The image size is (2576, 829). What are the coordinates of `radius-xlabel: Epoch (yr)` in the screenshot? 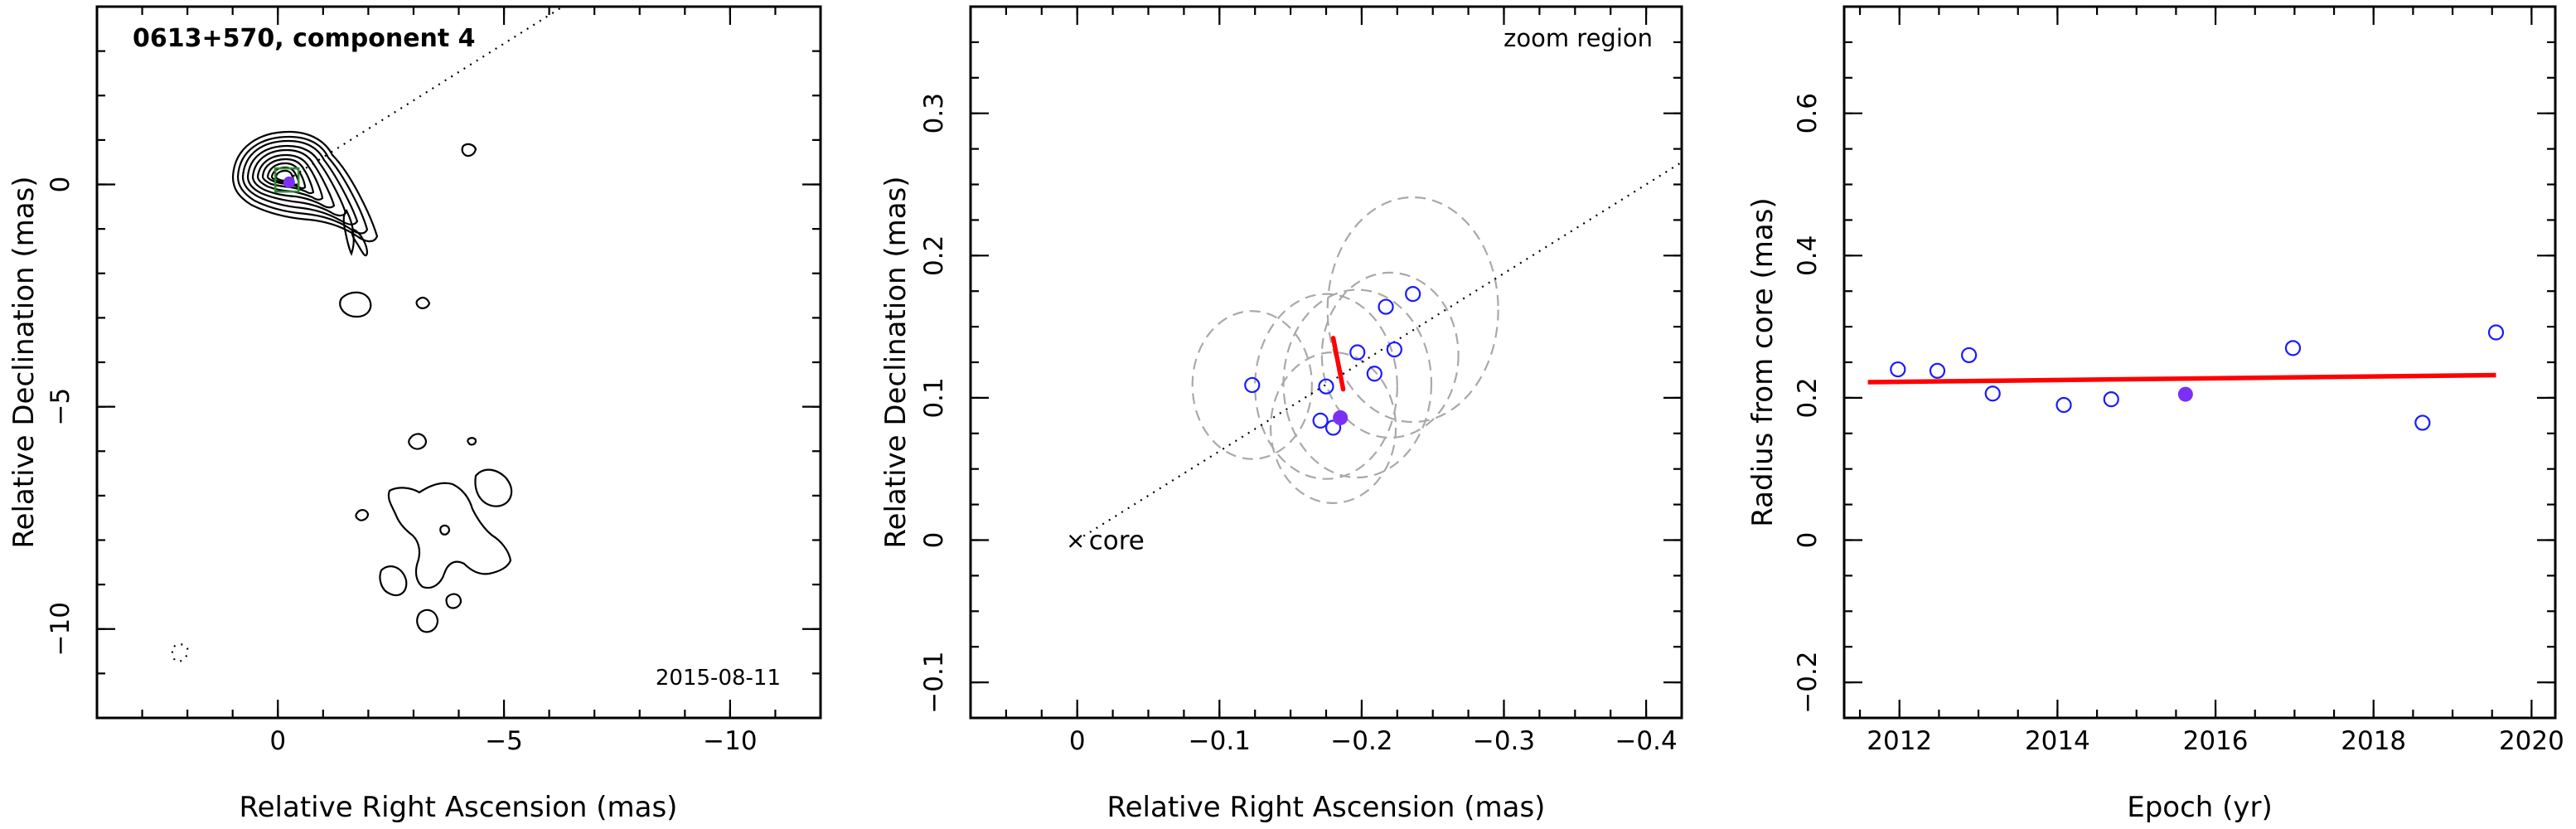 It's located at (2200, 807).